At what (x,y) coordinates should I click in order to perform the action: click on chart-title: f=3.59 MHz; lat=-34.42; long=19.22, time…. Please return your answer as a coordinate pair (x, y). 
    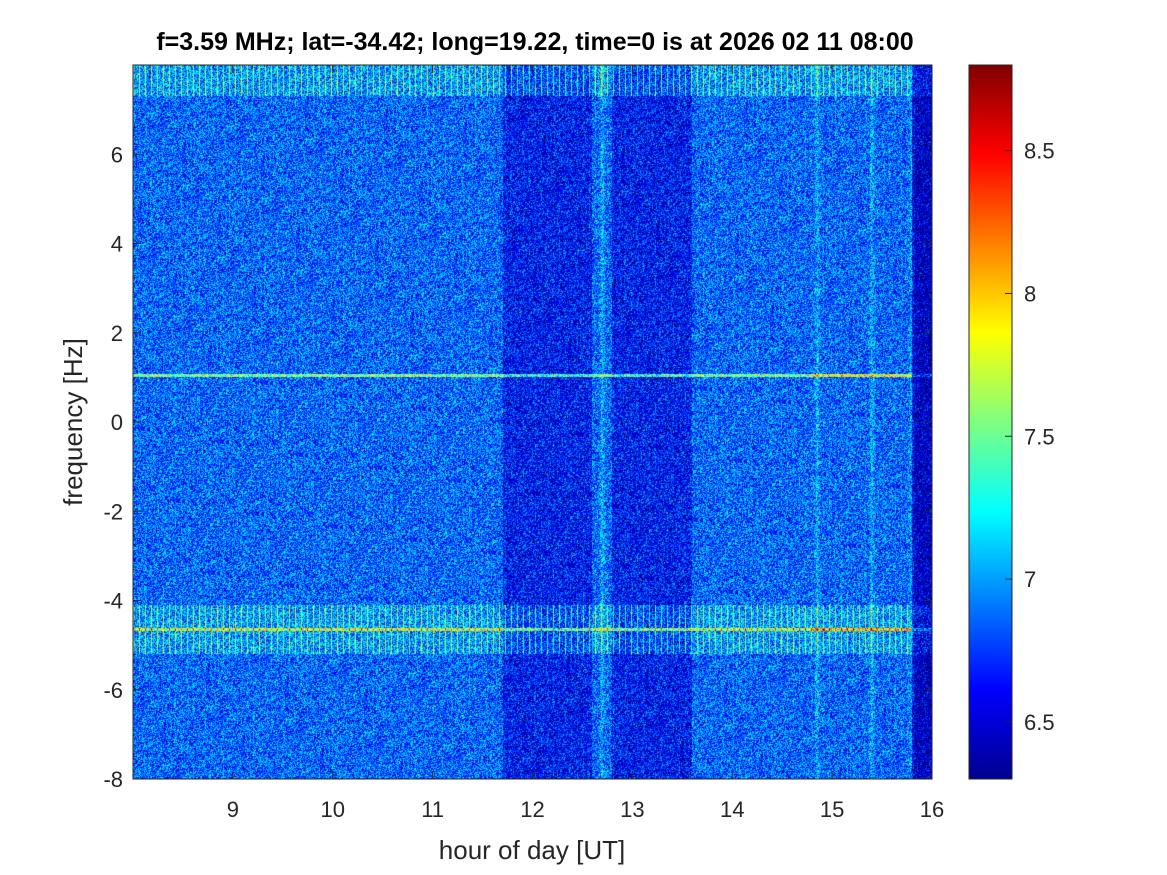
    Looking at the image, I should click on (535, 42).